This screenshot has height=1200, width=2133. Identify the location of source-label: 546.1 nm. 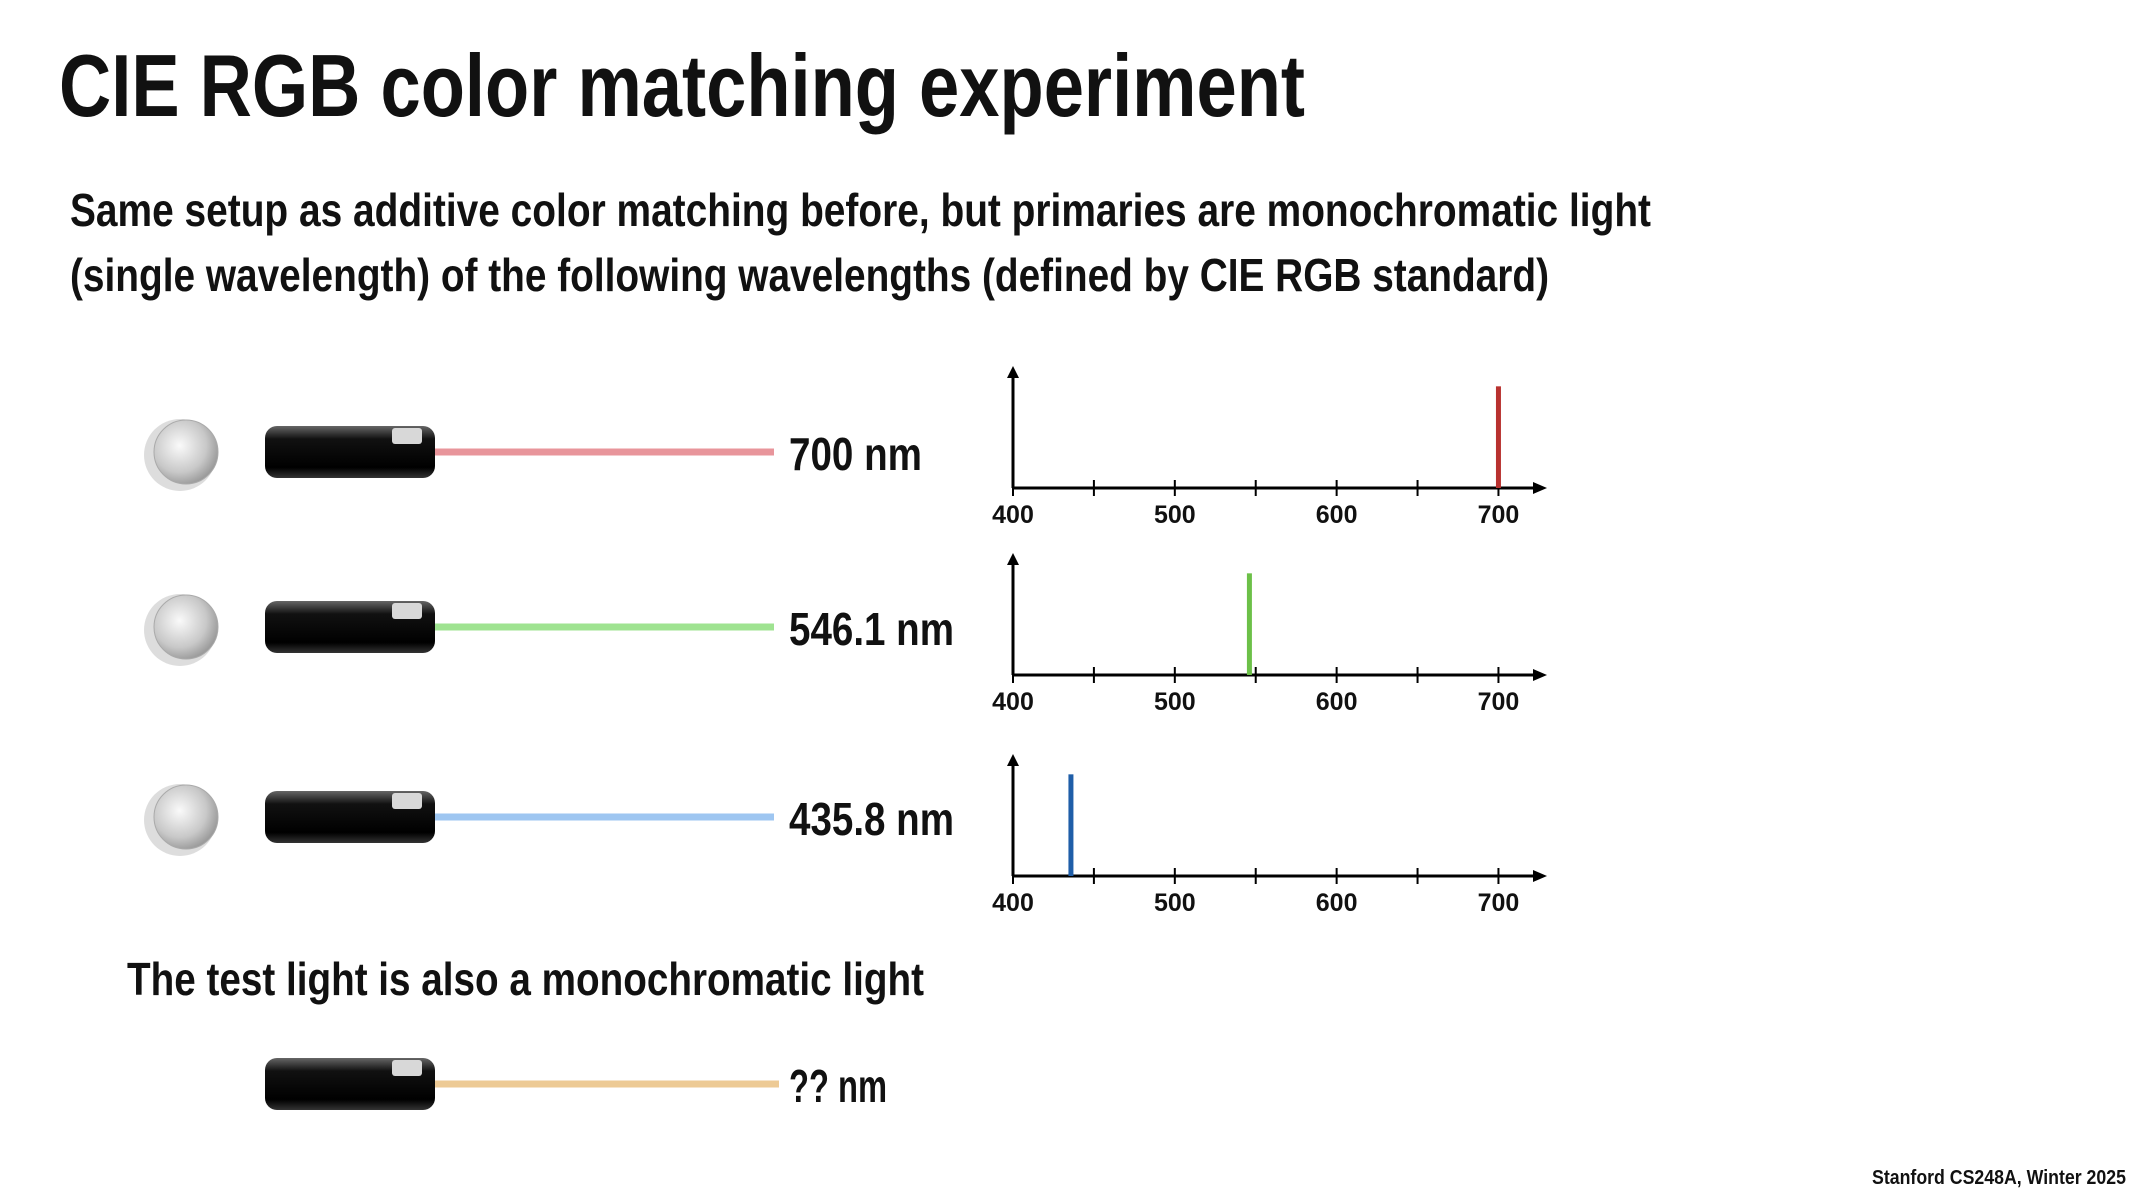
(871, 629).